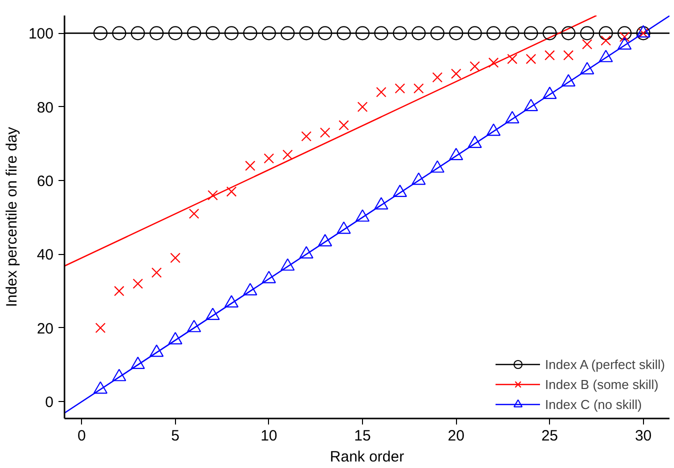  Describe the element at coordinates (367, 457) in the screenshot. I see `x-axis-title: Rank order` at that location.